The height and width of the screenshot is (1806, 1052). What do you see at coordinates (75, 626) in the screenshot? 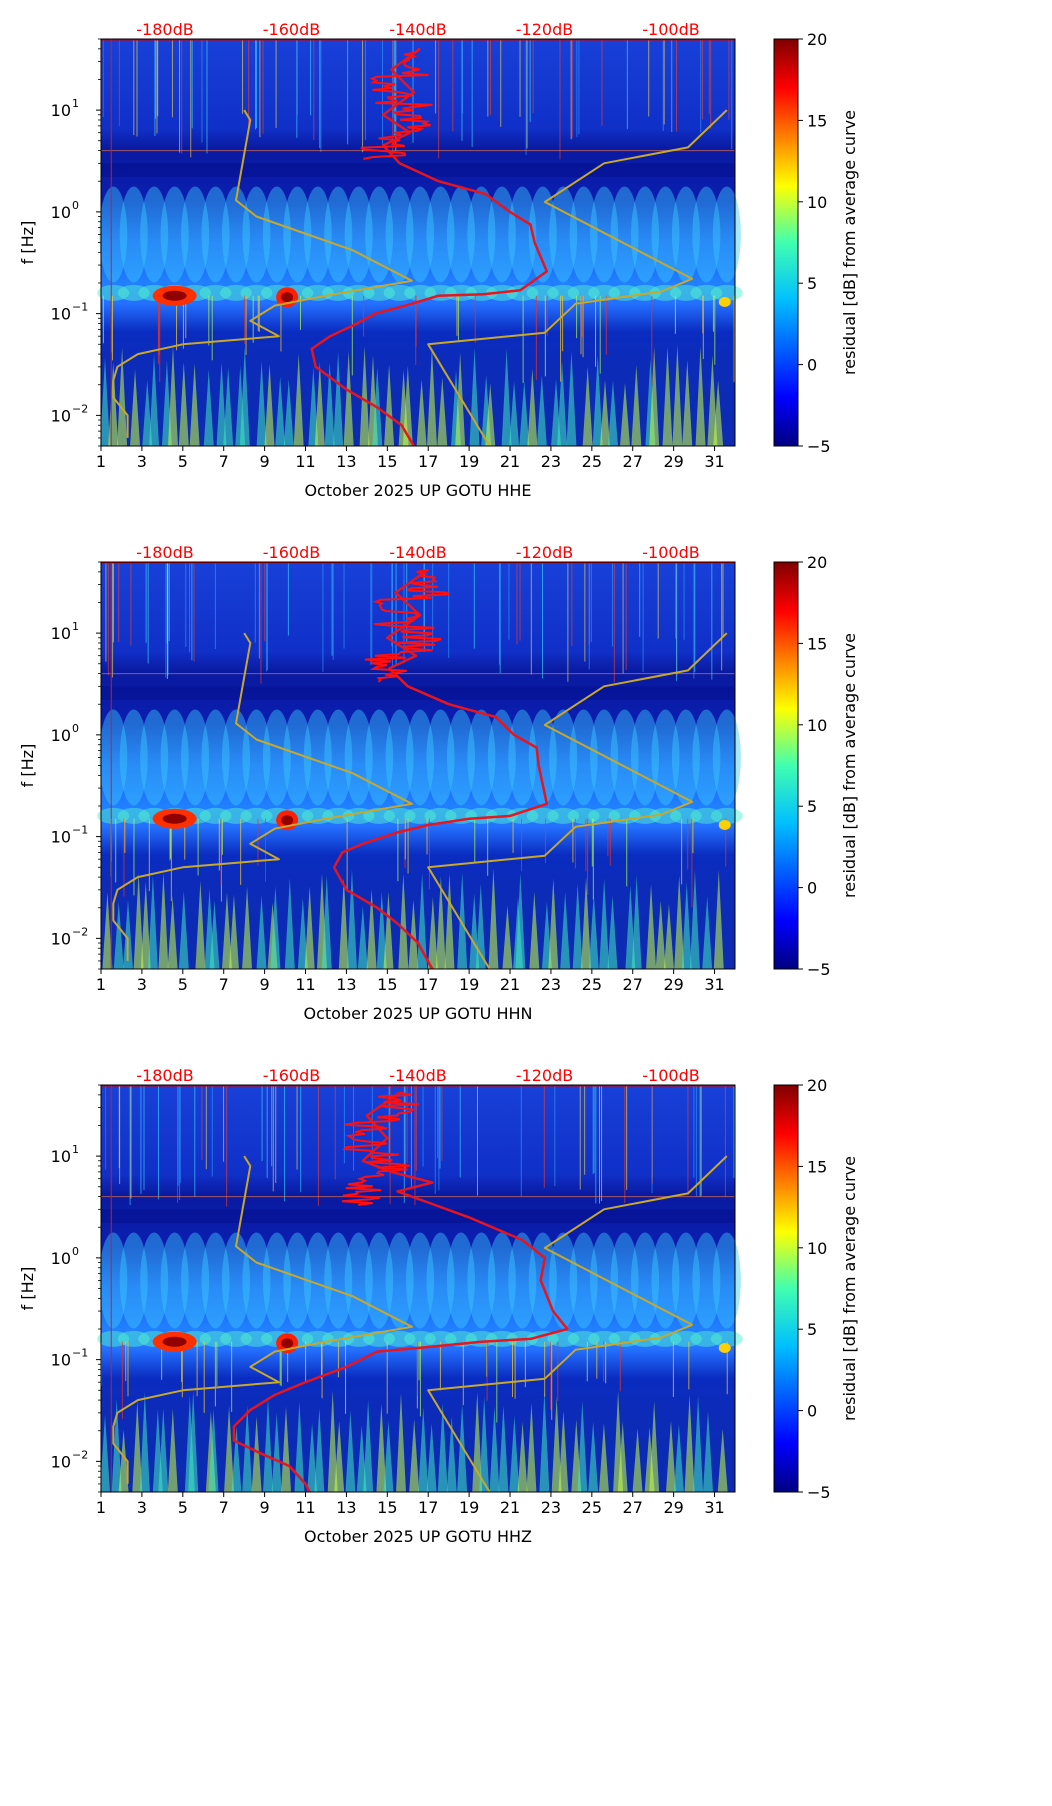
I see `y-tick-exponent: 1` at bounding box center [75, 626].